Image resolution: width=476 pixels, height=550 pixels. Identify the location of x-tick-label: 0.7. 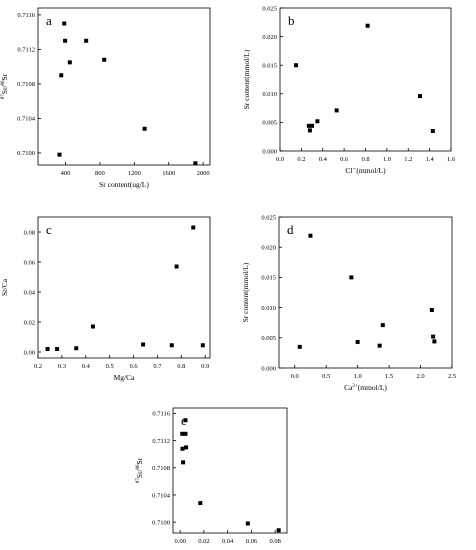
(157, 366).